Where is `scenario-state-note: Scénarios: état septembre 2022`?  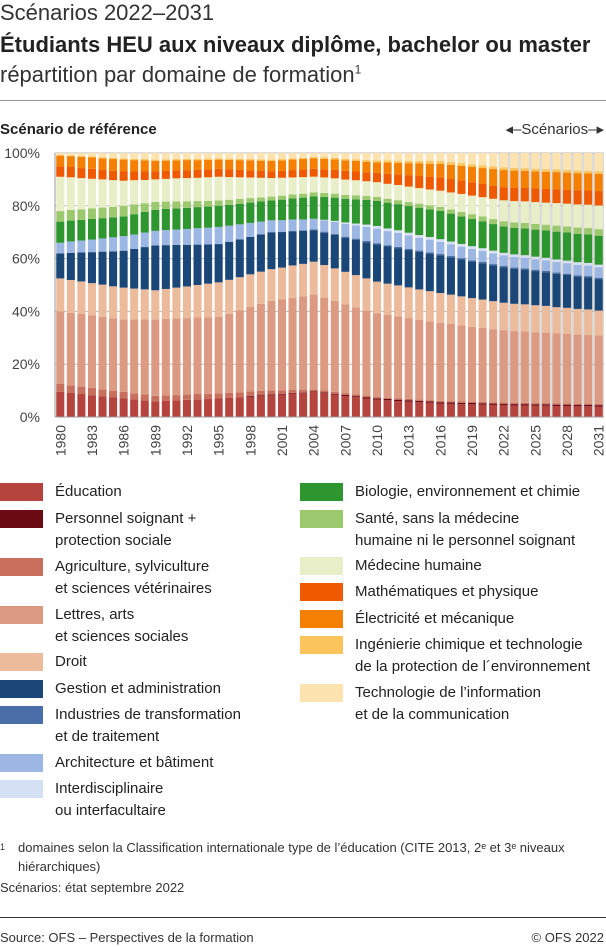
scenario-state-note: Scénarios: état septembre 2022 is located at coordinates (92, 887).